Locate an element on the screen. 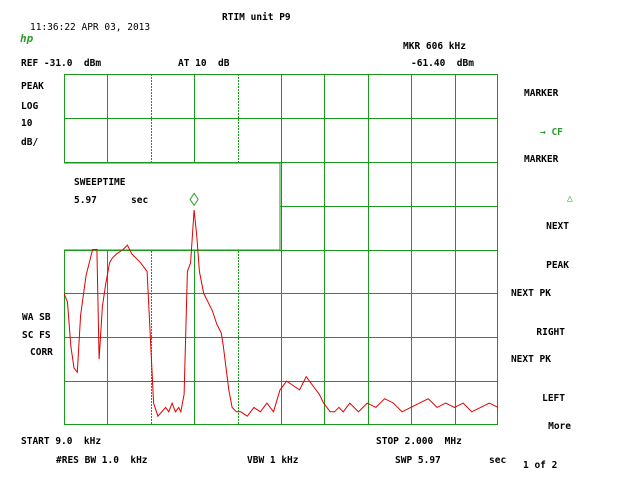 The height and width of the screenshot is (482, 619). resolution-bandwidth: #RES BW 1.0 kHz is located at coordinates (102, 460).